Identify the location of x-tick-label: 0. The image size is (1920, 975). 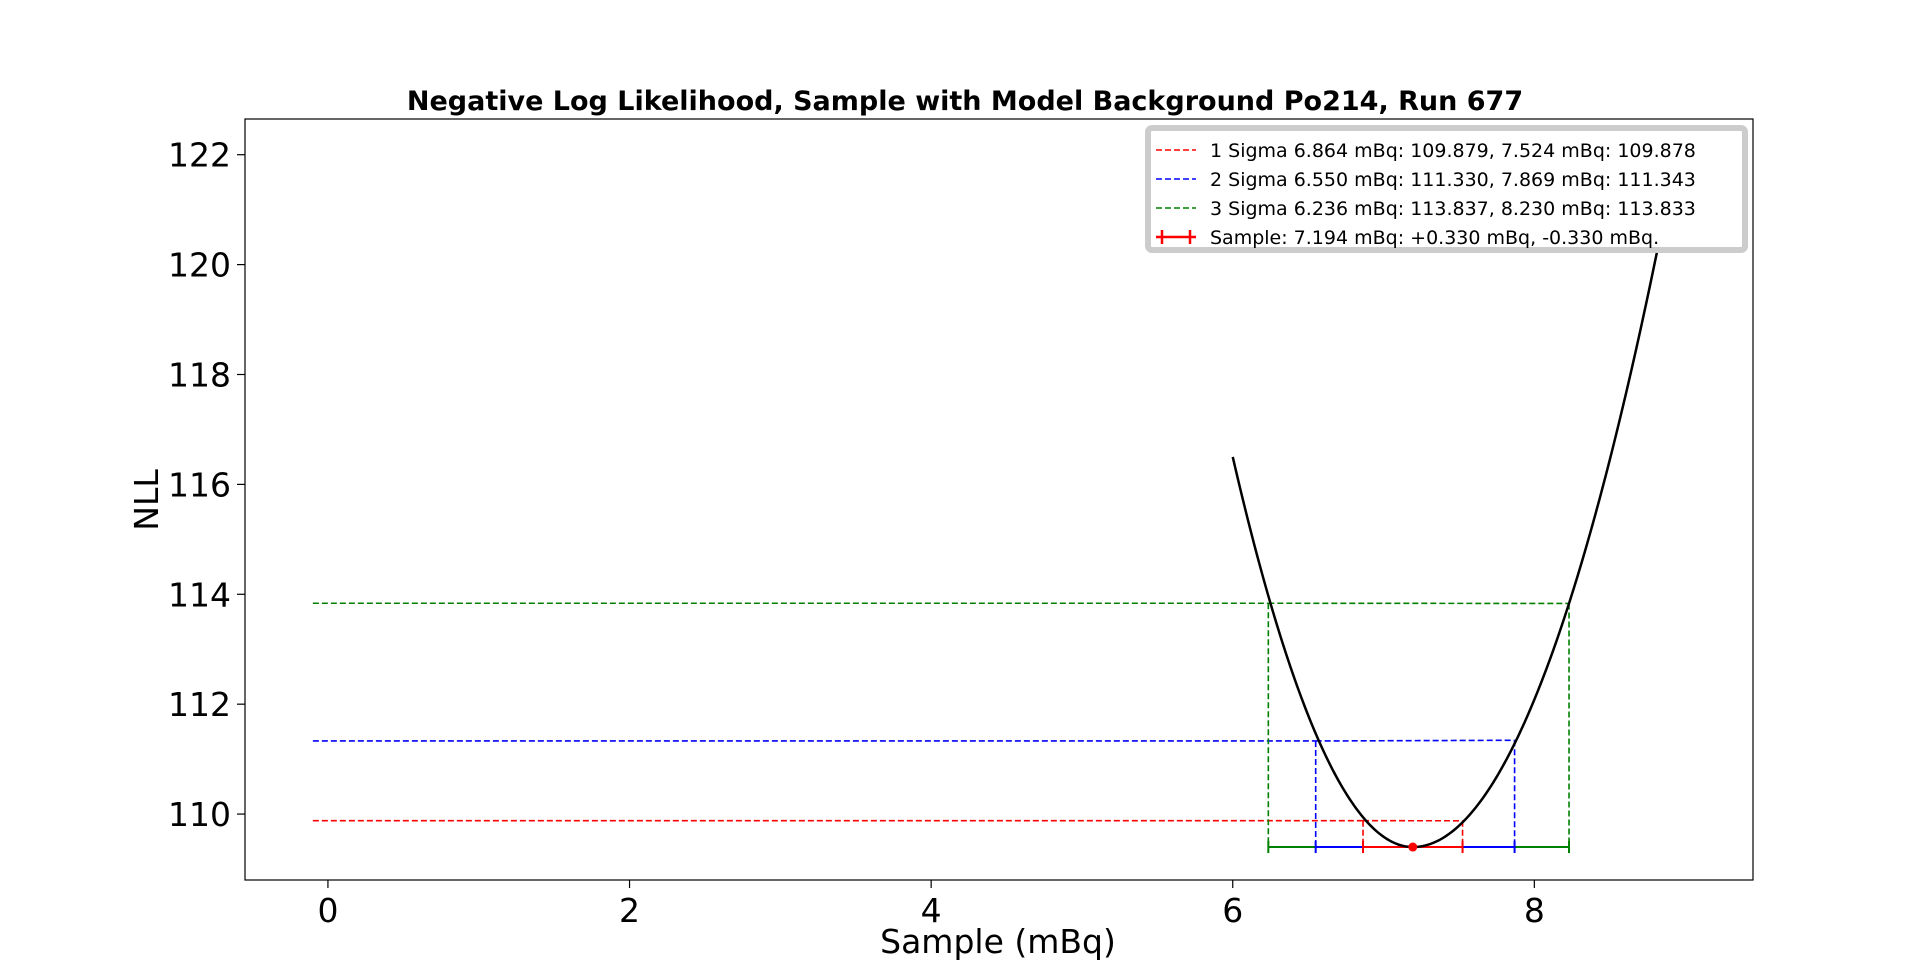
(327, 910).